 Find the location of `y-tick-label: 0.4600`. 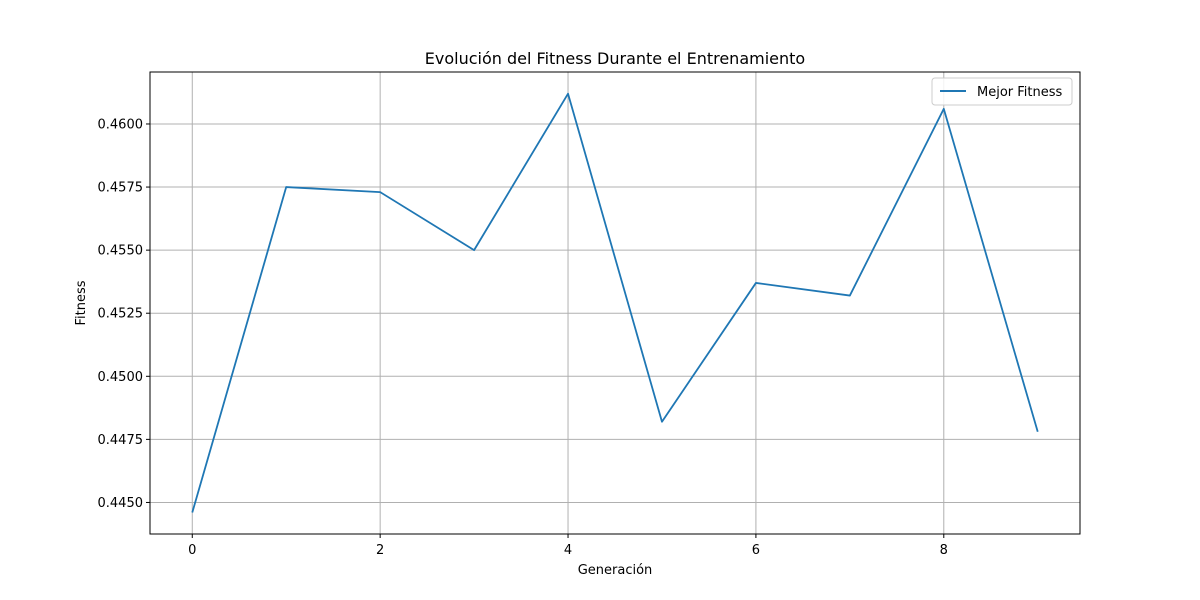

y-tick-label: 0.4600 is located at coordinates (121, 124).